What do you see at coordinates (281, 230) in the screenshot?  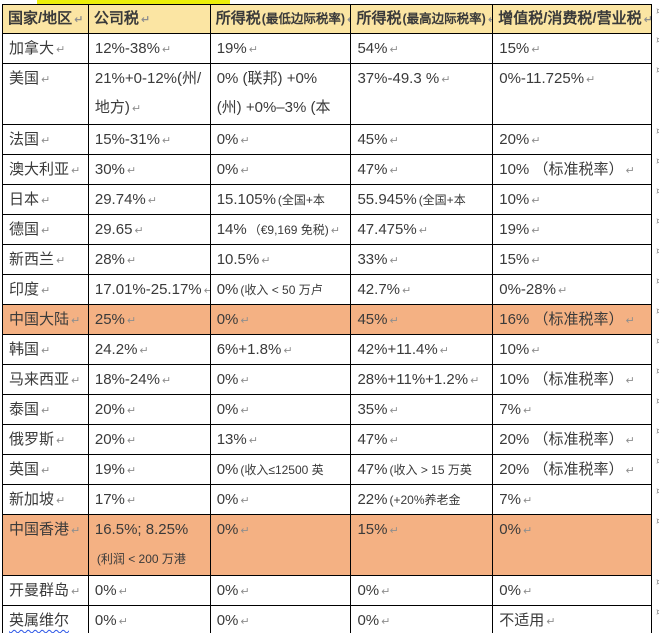 I see `cell-income-tax-min: 14% （€9,169 免税) ↵` at bounding box center [281, 230].